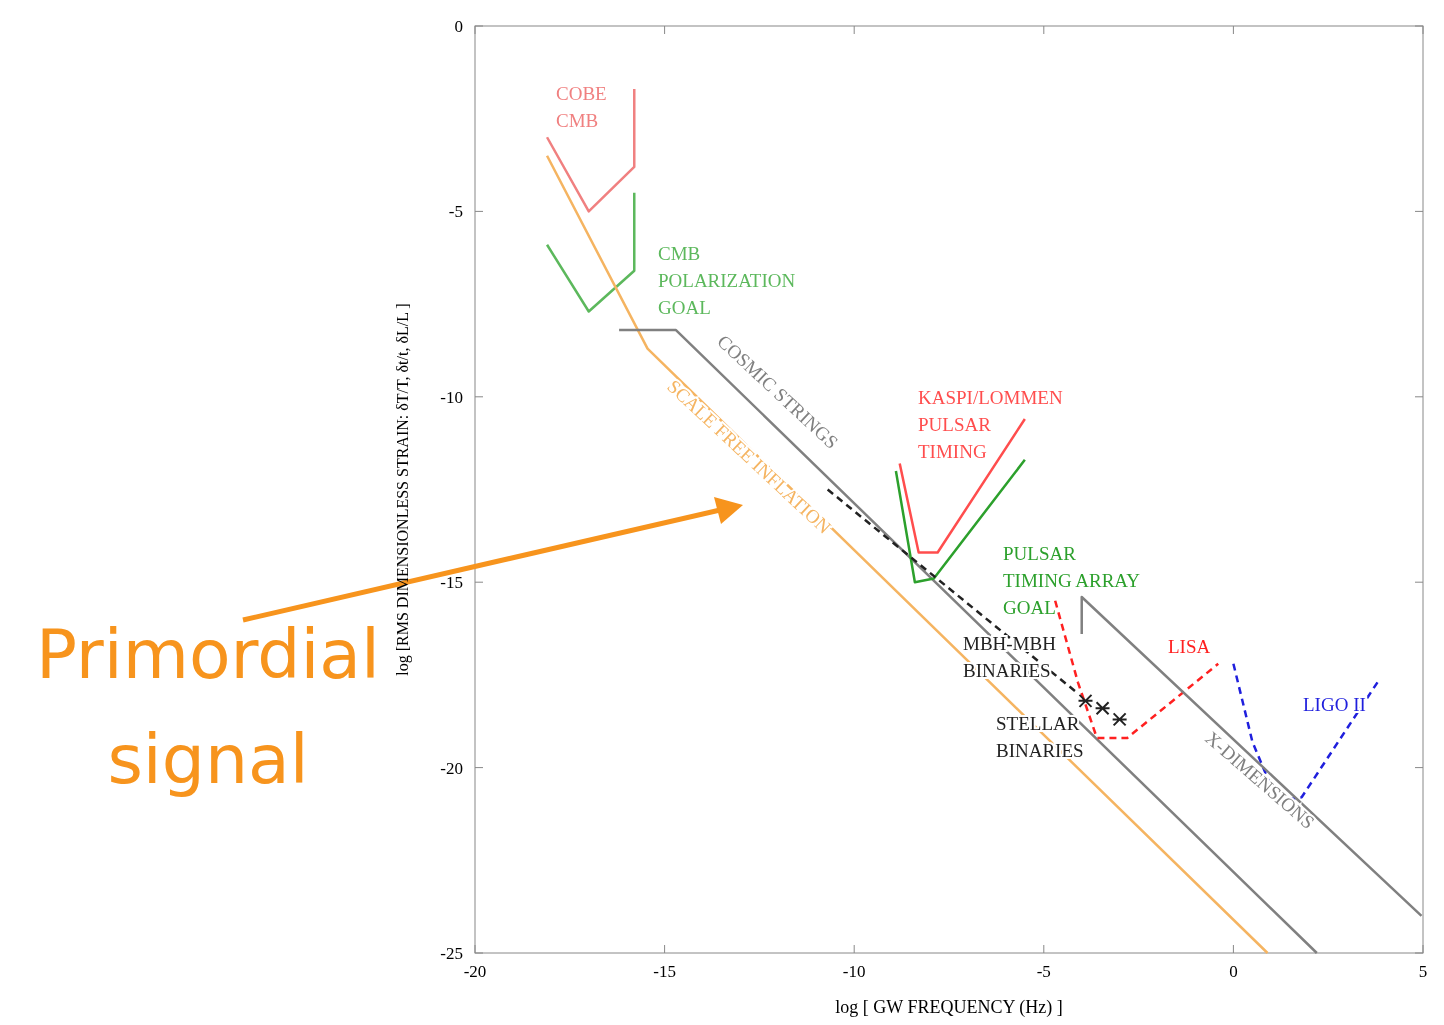 The image size is (1444, 1025). What do you see at coordinates (854, 971) in the screenshot?
I see `x-tick-label: -10` at bounding box center [854, 971].